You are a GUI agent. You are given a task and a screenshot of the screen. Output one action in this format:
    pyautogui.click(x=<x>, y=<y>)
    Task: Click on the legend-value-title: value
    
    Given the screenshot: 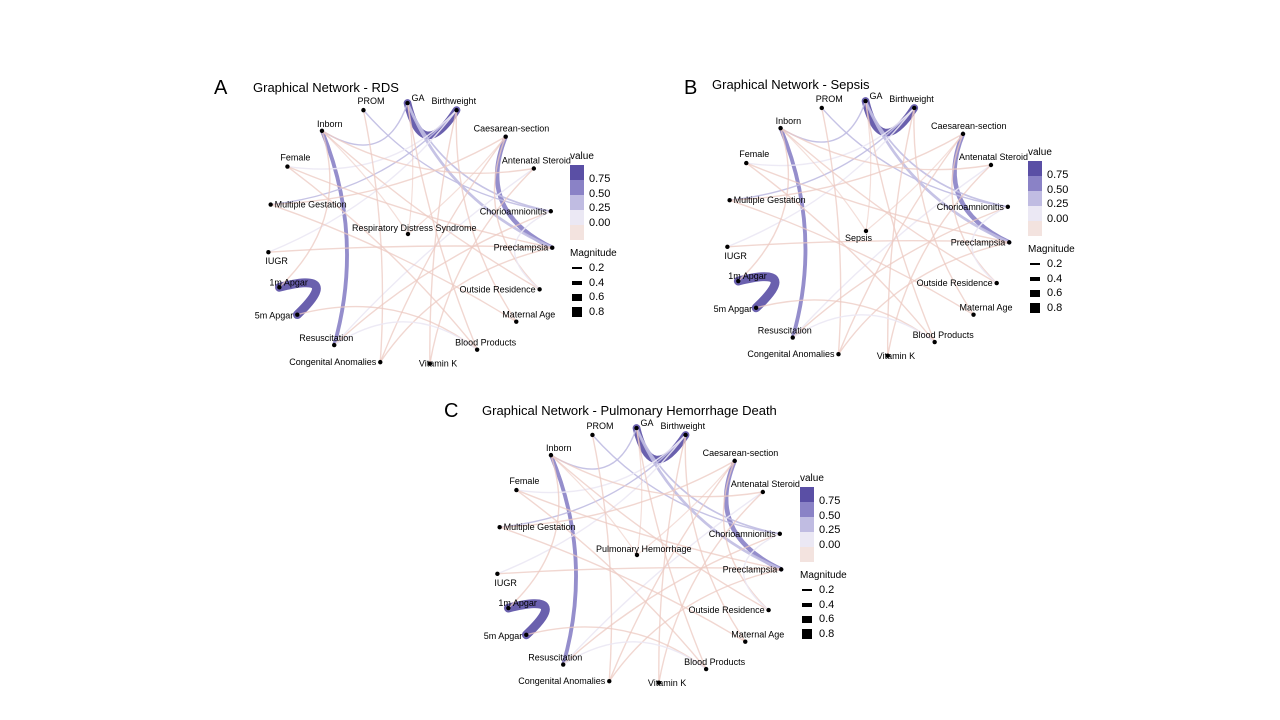 What is the action you would take?
    pyautogui.click(x=582, y=156)
    